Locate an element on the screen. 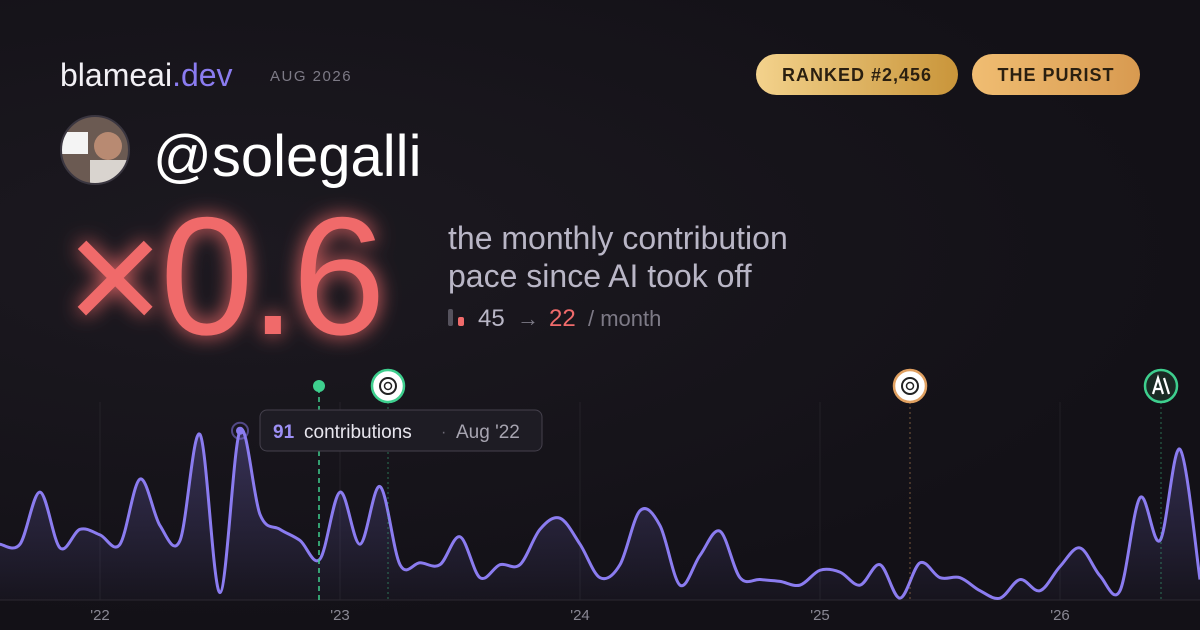 This screenshot has width=1200, height=630. tooltip is located at coordinates (401, 430).